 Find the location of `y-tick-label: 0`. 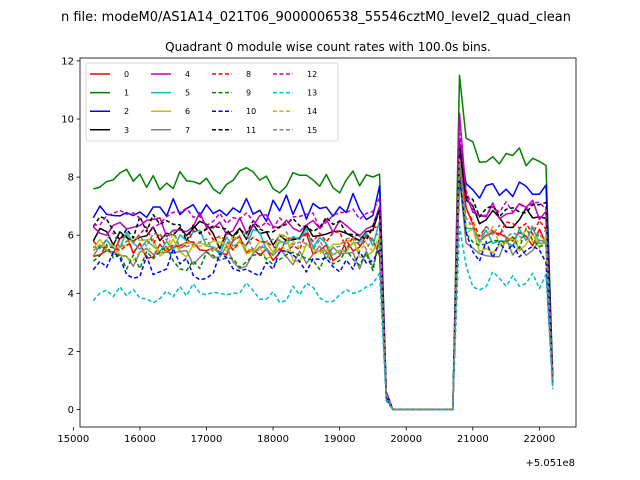

y-tick-label: 0 is located at coordinates (71, 410).